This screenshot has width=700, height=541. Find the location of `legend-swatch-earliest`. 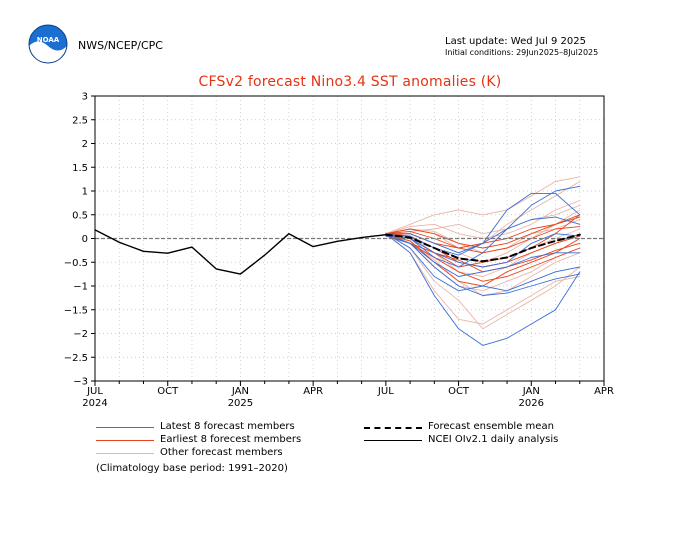

legend-swatch-earliest is located at coordinates (125, 440).